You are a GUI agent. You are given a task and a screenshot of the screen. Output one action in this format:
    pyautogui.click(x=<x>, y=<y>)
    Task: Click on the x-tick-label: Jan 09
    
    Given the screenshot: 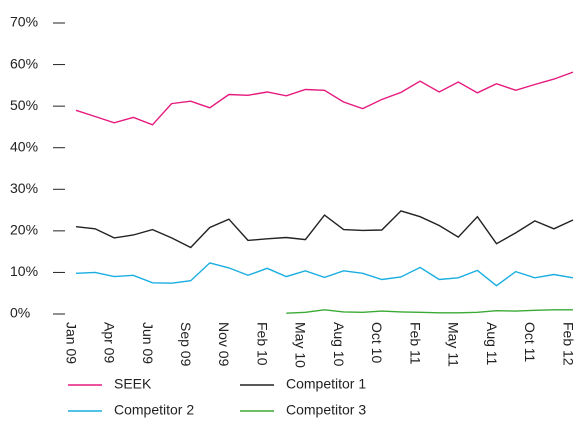 What is the action you would take?
    pyautogui.click(x=71, y=343)
    